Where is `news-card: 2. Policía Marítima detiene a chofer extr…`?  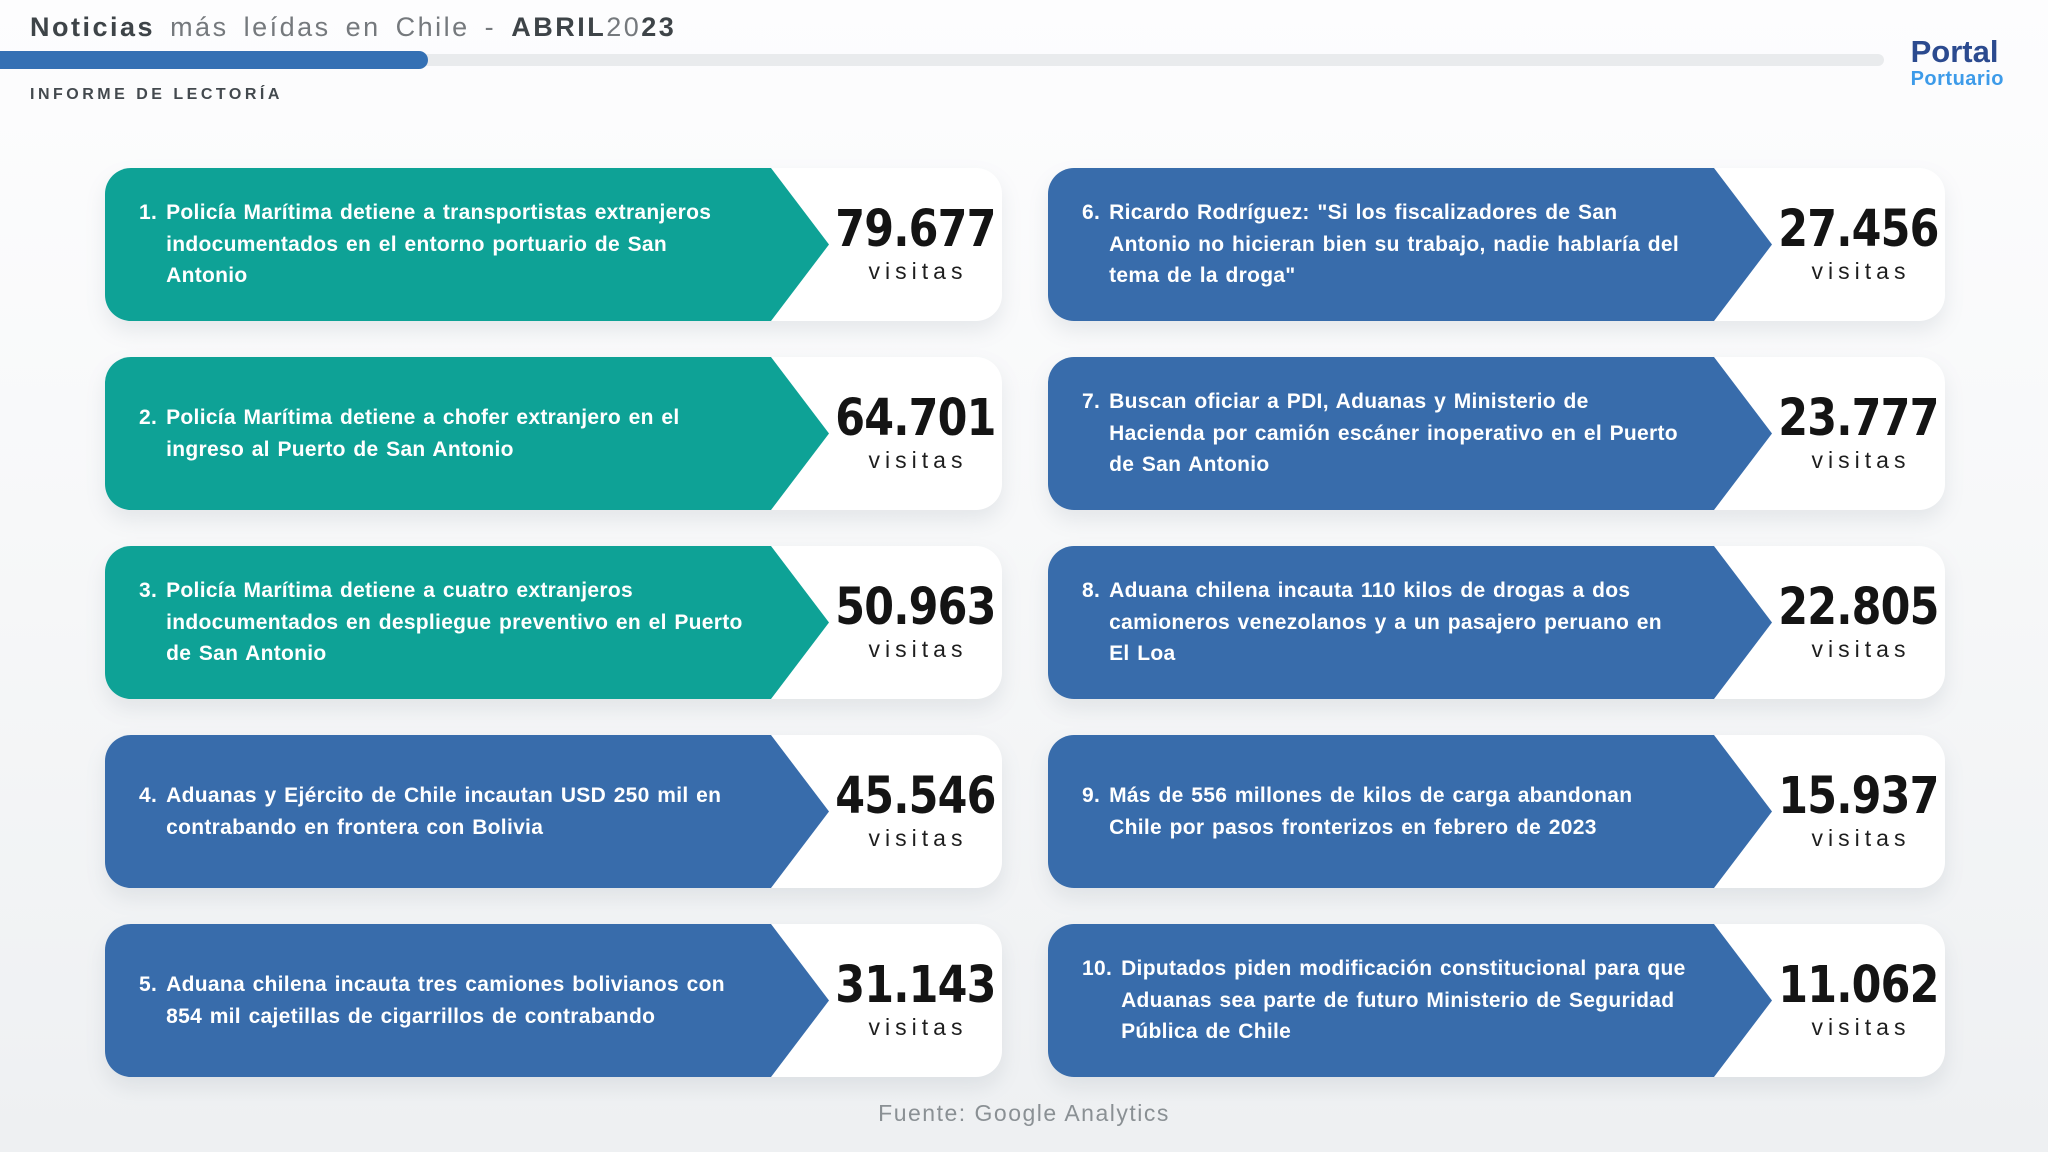
news-card: 2. Policía Marítima detiene a chofer extr… is located at coordinates (553, 433).